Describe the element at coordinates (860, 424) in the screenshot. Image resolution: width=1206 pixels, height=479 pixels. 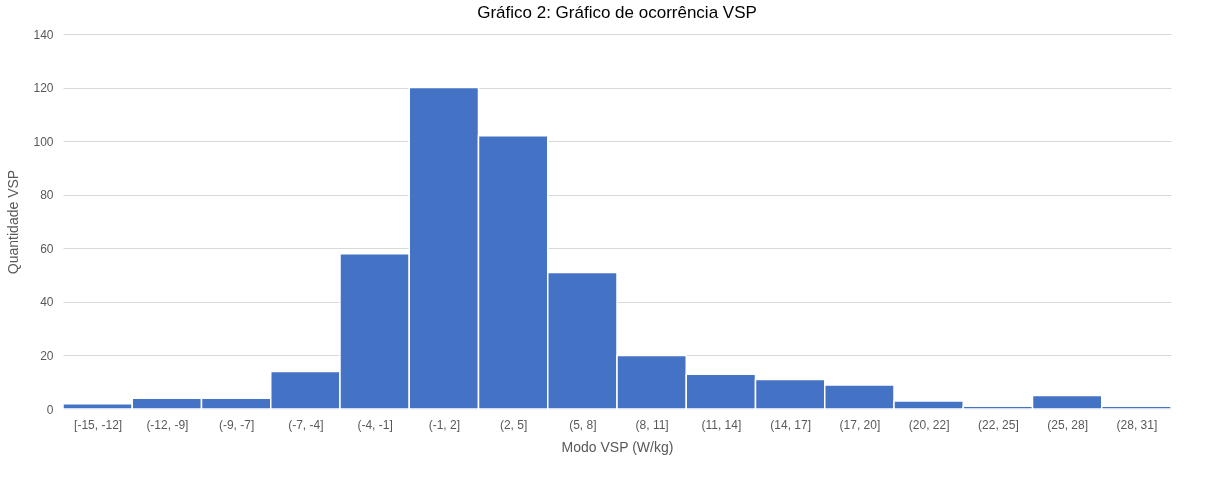
I see `x-tick-label: (17, 20]` at that location.